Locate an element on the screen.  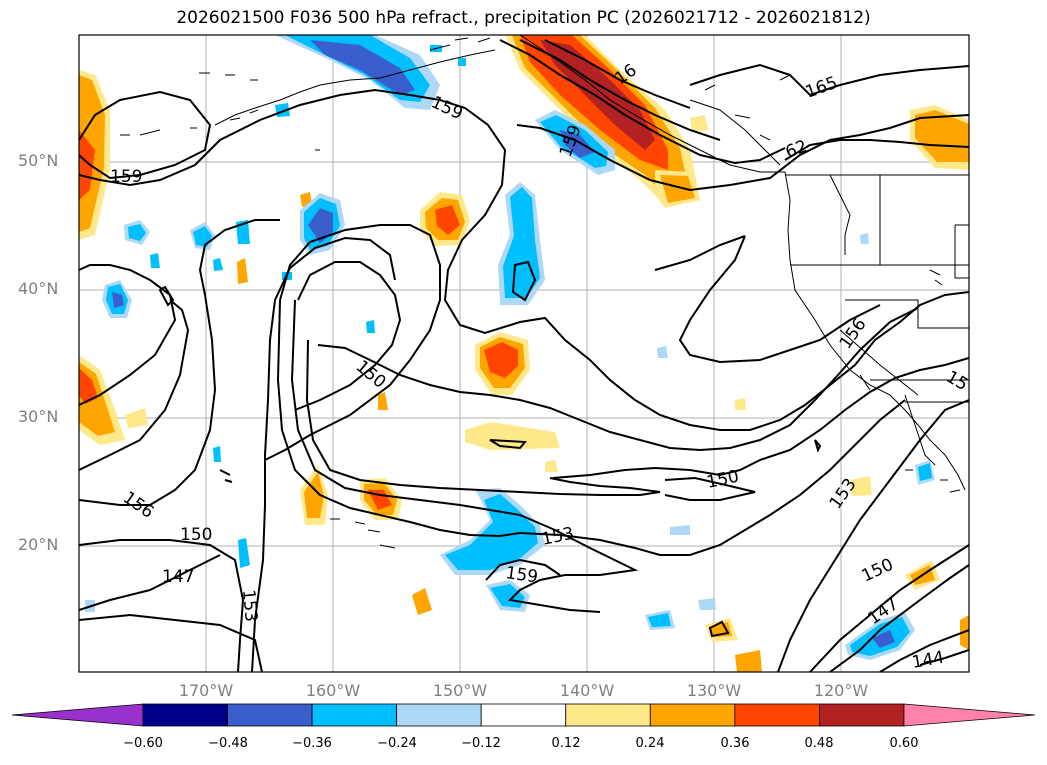
lat-label: 50°N is located at coordinates (38, 160).